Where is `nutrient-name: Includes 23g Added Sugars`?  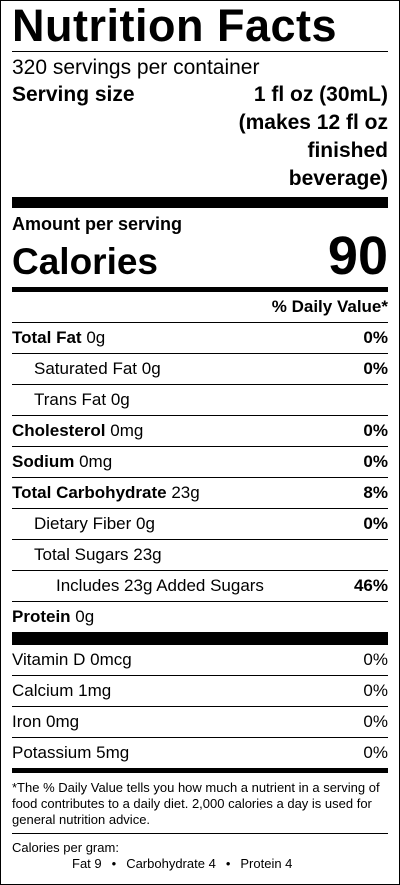
nutrient-name: Includes 23g Added Sugars is located at coordinates (160, 585).